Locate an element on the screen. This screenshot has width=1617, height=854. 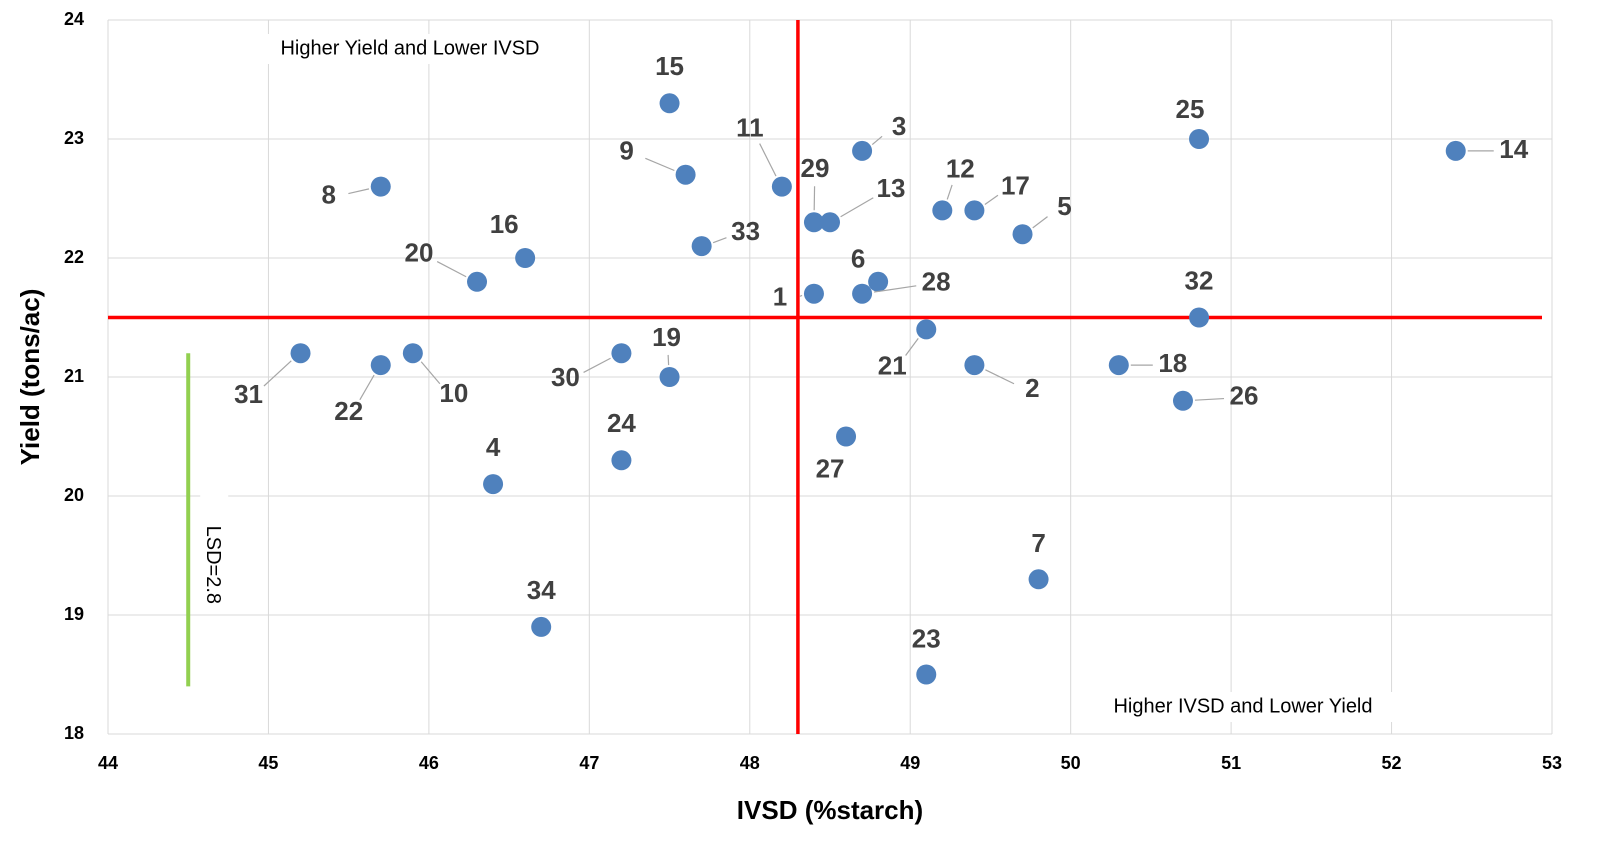
point-label: 3 is located at coordinates (899, 126).